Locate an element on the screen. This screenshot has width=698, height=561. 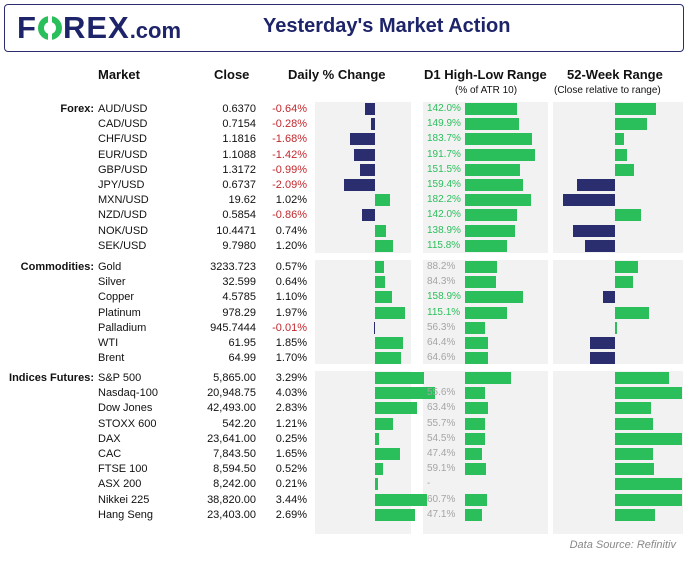
d1-range-value: 54.5% is located at coordinates (441, 438).